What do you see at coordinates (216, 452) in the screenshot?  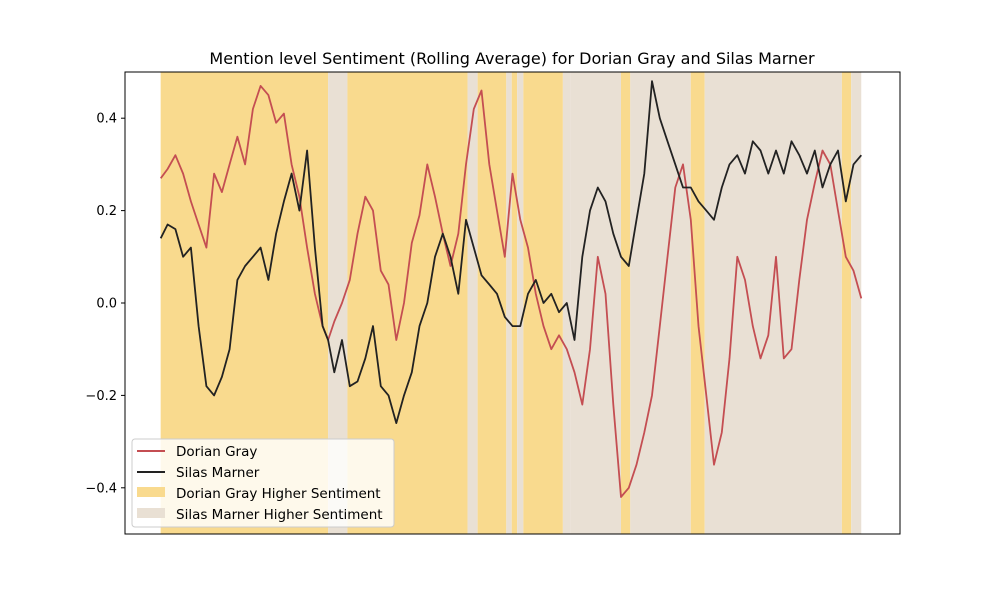 I see `legend-dorian-label: Dorian Gray` at bounding box center [216, 452].